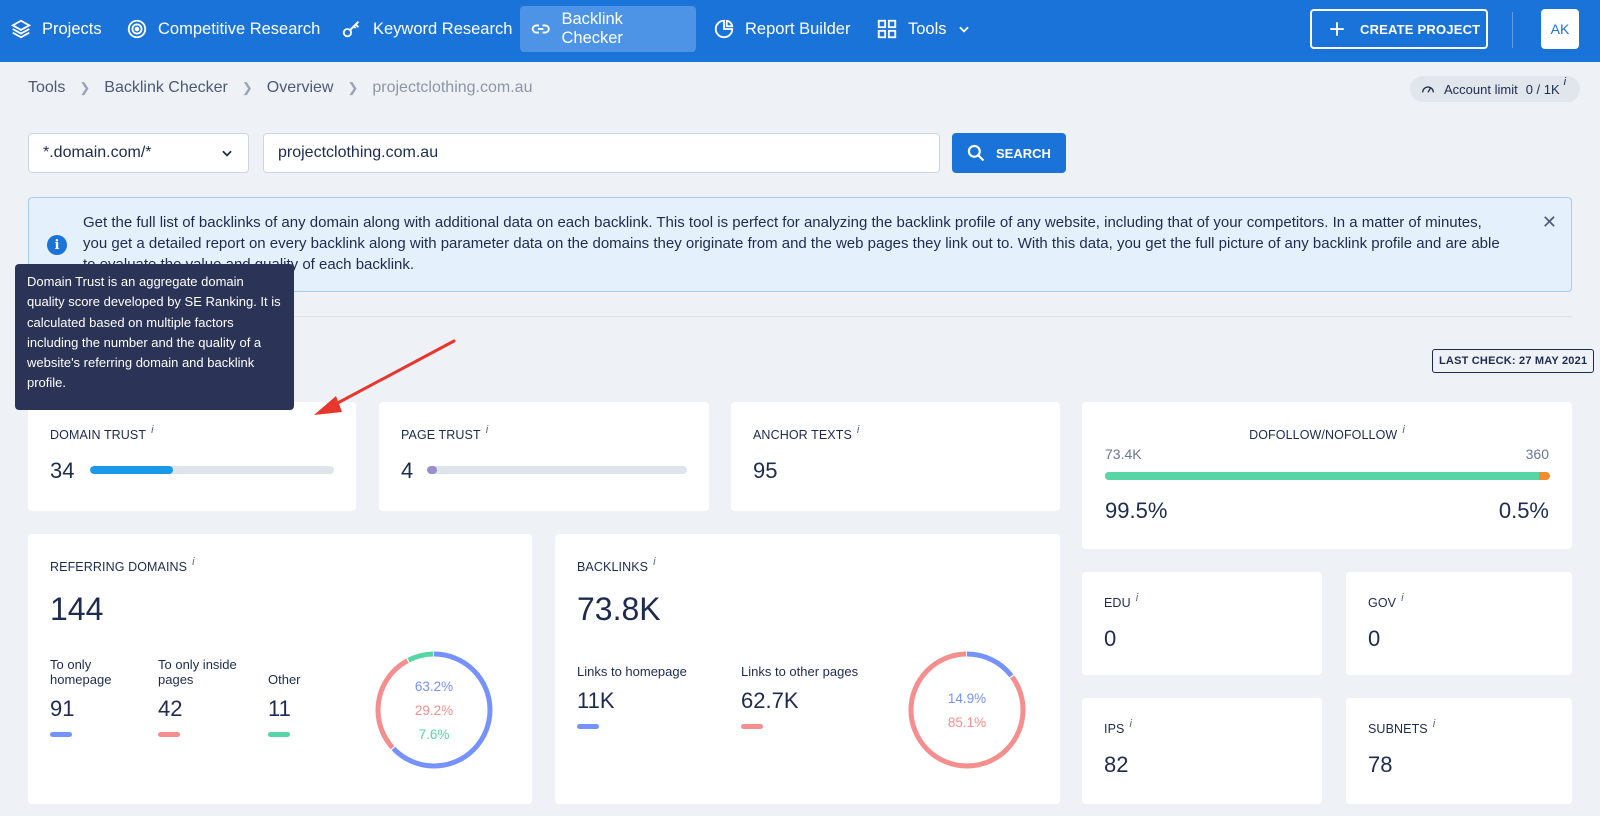 The height and width of the screenshot is (816, 1600). I want to click on domain-trust-bar, so click(212, 470).